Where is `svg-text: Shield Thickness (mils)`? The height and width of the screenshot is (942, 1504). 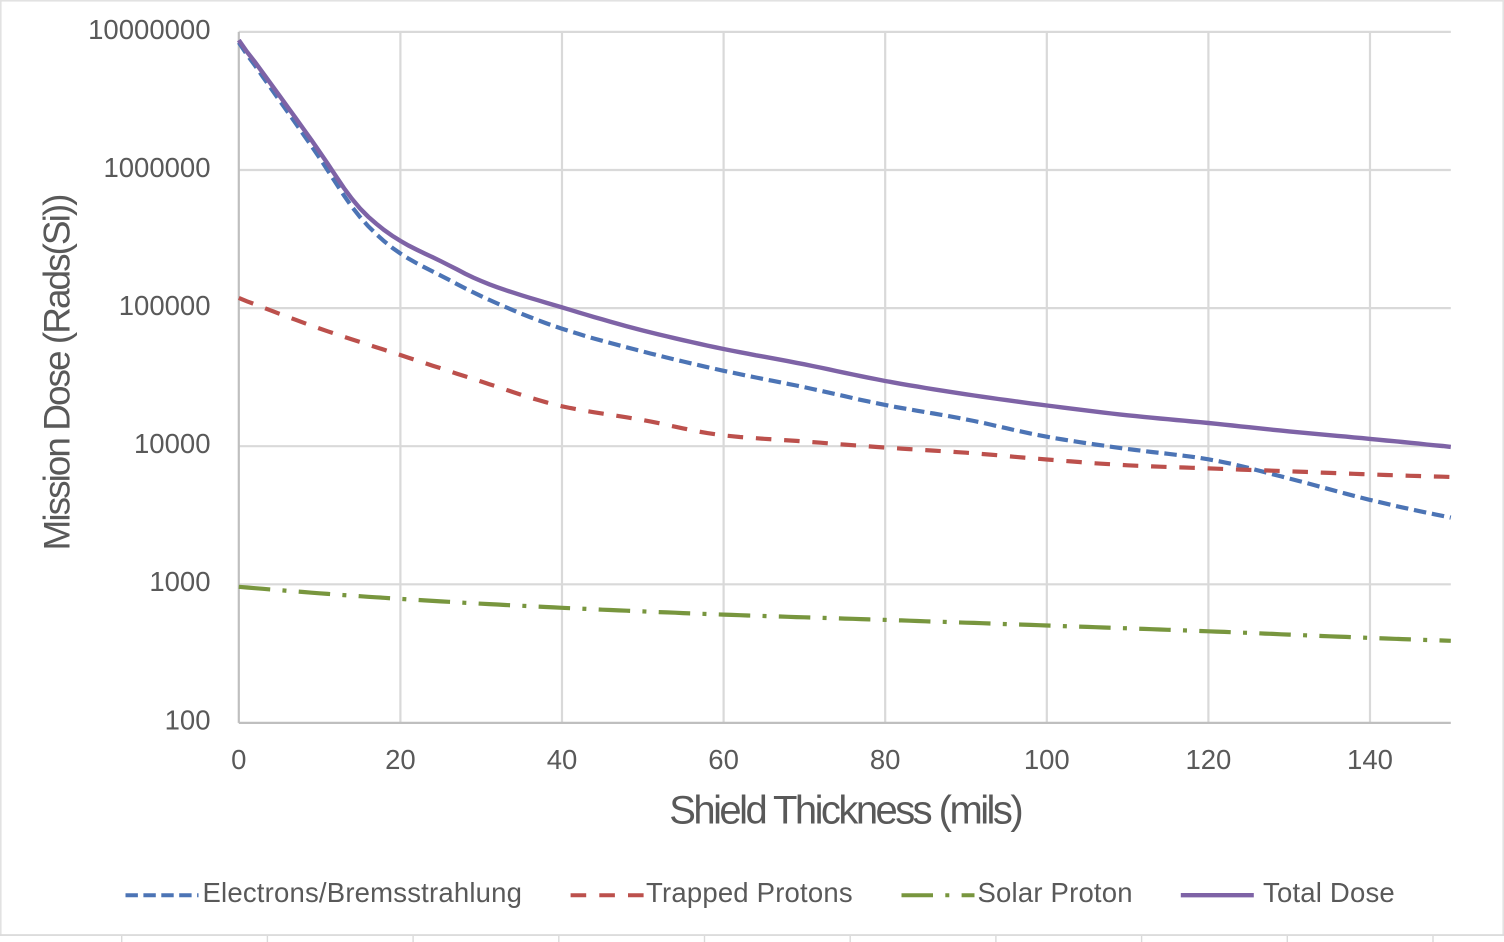
svg-text: Shield Thickness (mils) is located at coordinates (845, 810).